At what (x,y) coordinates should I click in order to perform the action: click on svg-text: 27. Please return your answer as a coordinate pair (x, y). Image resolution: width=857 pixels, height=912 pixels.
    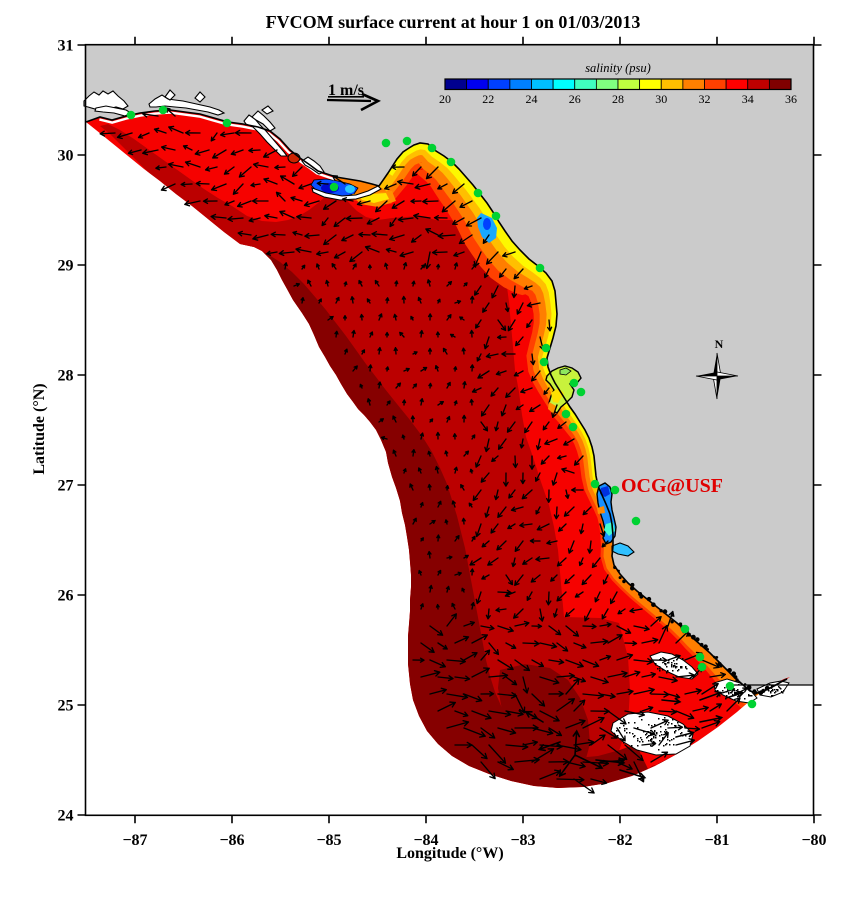
    Looking at the image, I should click on (66, 486).